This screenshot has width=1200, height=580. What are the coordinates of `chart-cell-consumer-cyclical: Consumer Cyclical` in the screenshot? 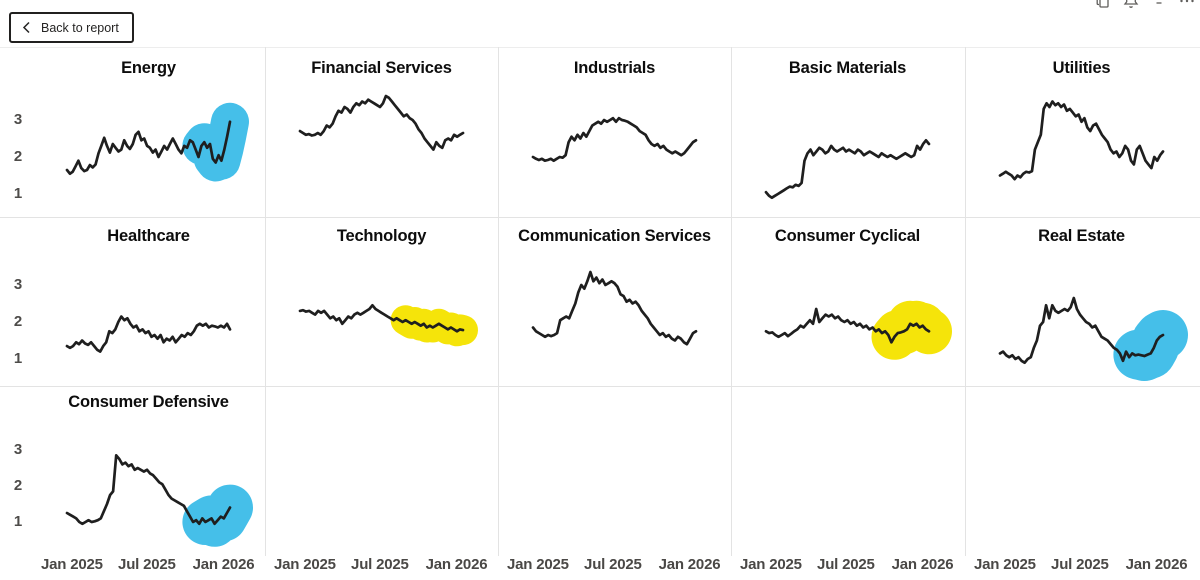 It's located at (849, 302).